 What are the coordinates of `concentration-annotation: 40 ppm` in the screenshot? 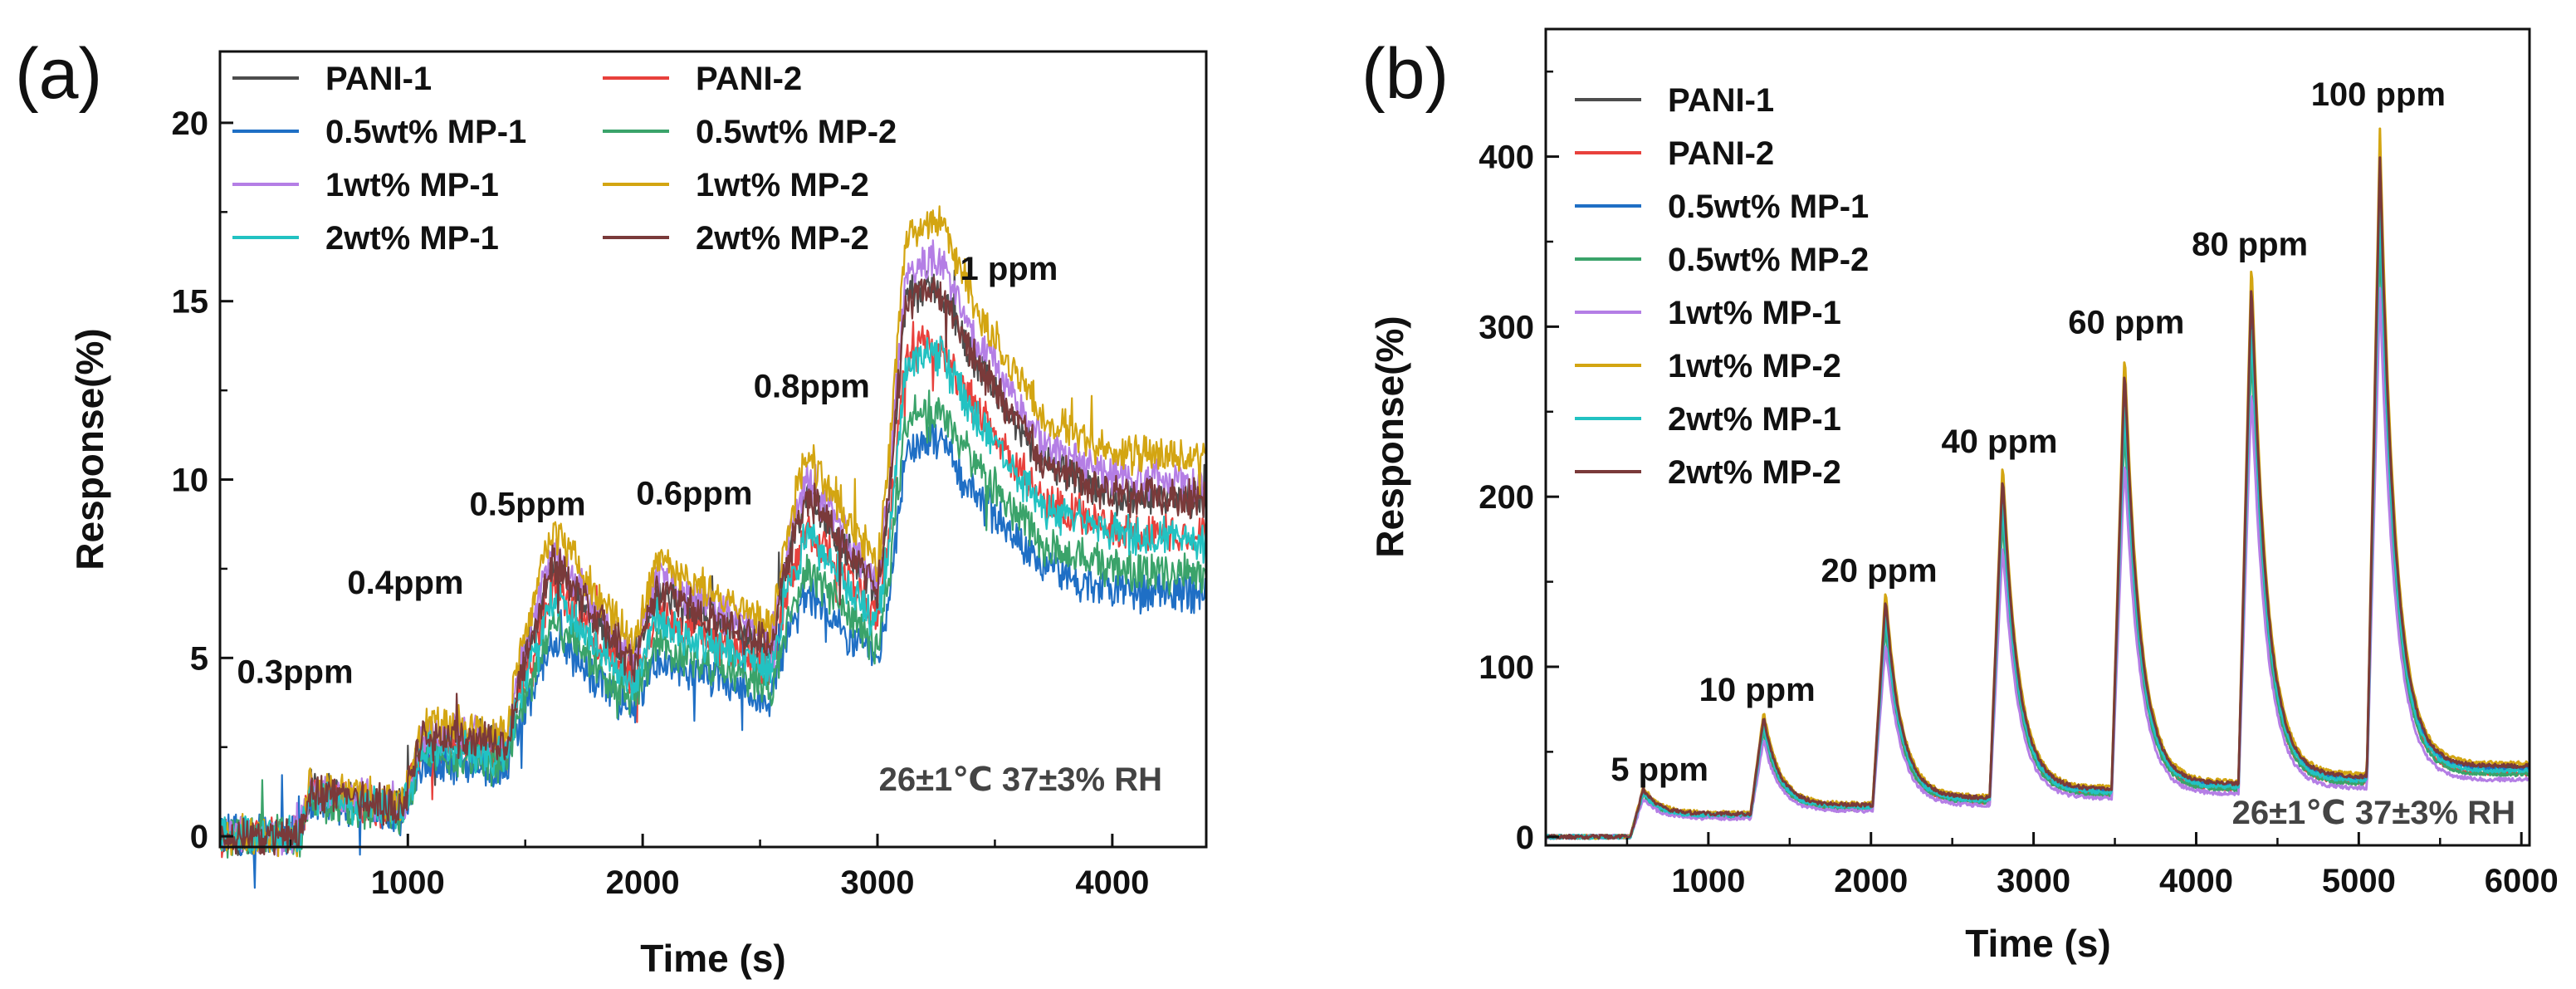 It's located at (1999, 442).